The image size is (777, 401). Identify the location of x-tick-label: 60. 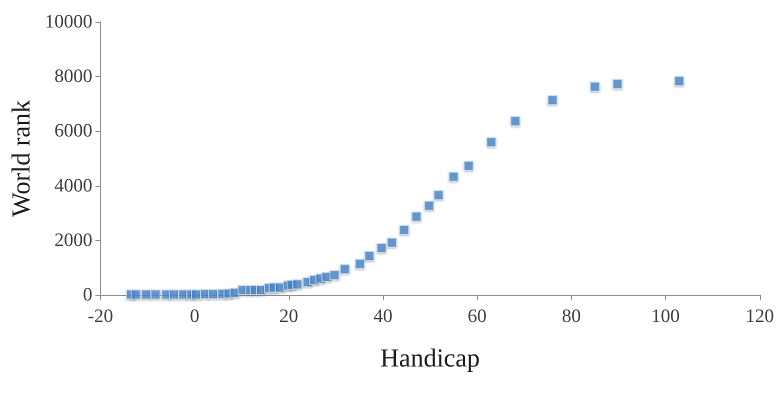
(477, 316).